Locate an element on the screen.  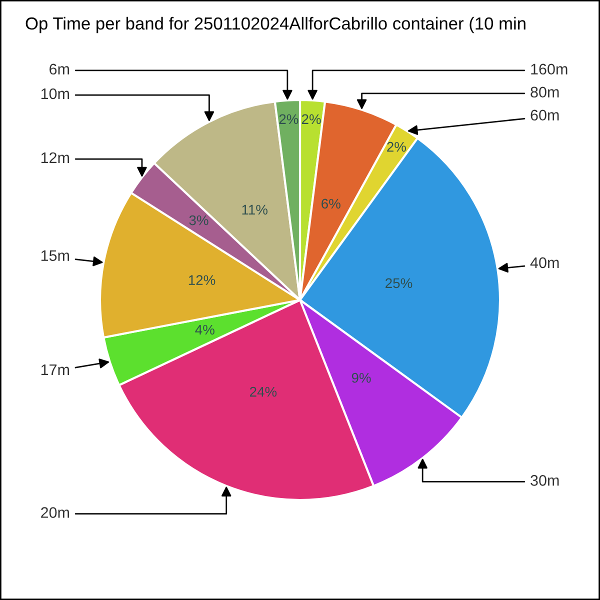
data-label: 4% is located at coordinates (204, 329).